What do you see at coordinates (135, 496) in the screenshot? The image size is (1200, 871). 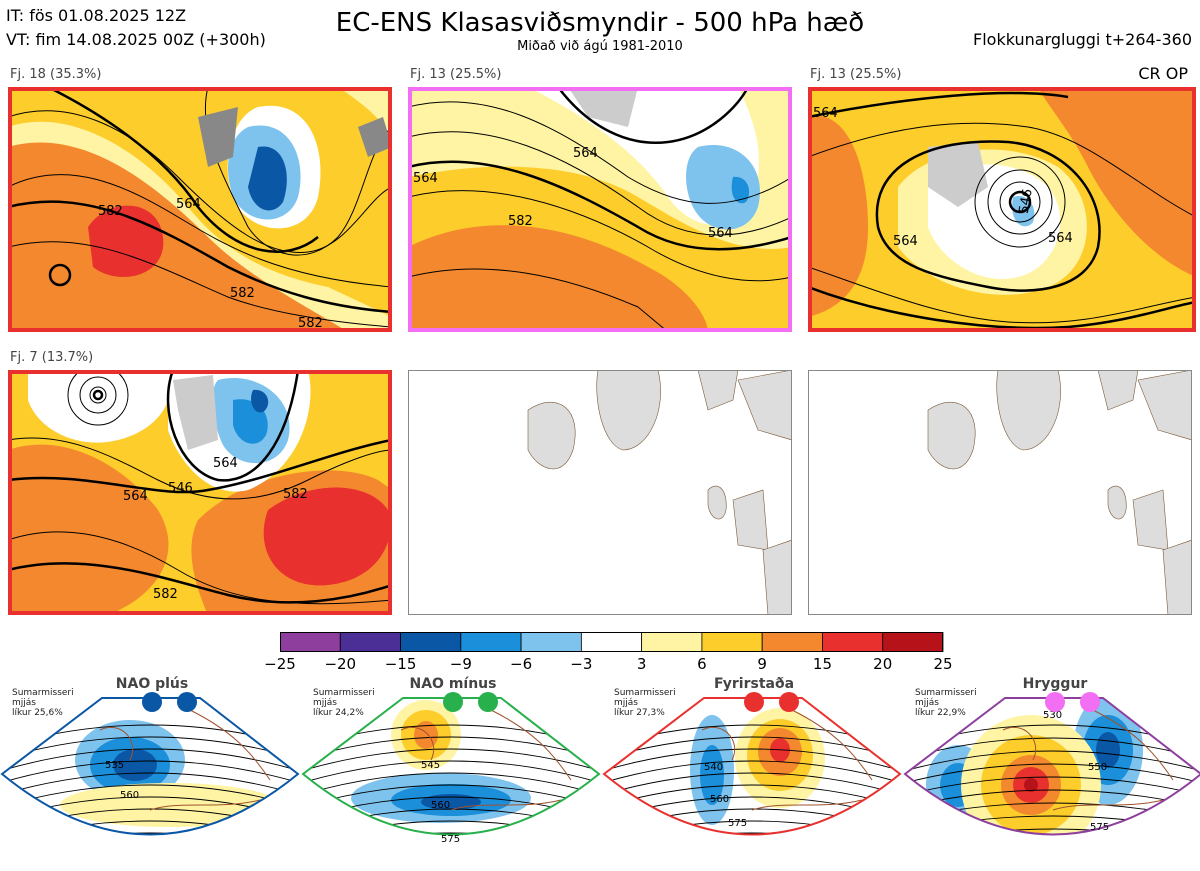 I see `panel-4-contour-1: 564` at bounding box center [135, 496].